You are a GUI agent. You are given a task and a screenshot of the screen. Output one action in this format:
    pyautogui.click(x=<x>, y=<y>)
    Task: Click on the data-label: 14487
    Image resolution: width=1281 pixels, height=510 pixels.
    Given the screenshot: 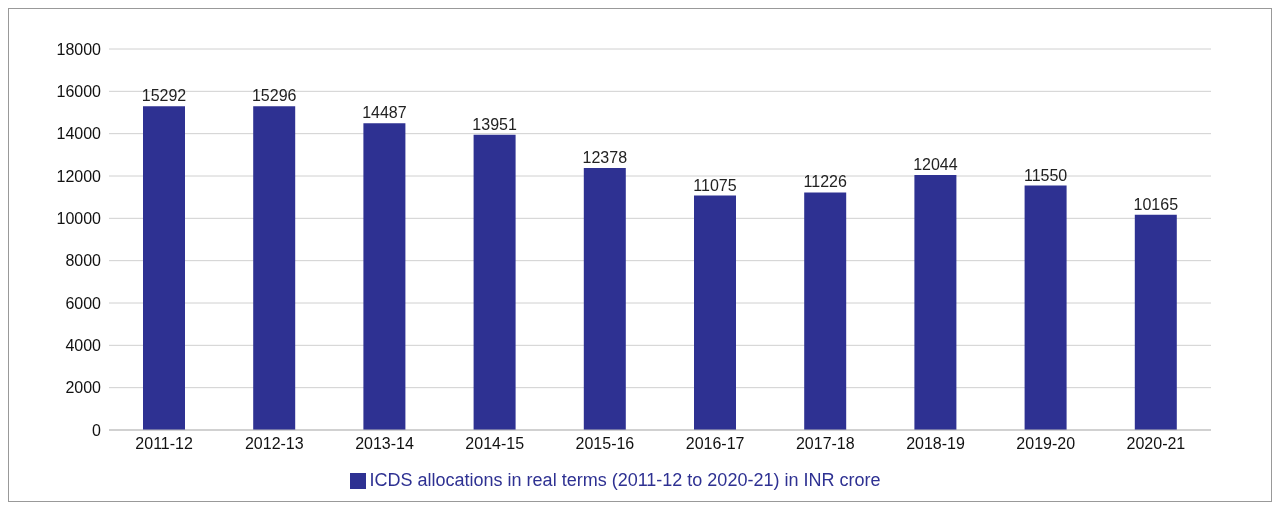 What is the action you would take?
    pyautogui.click(x=384, y=113)
    